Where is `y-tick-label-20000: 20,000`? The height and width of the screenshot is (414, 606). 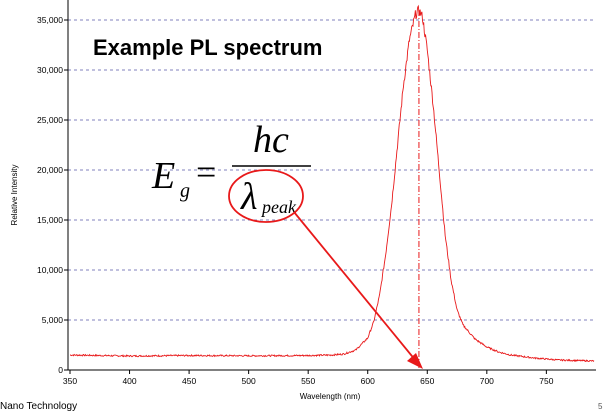
y-tick-label-20000: 20,000 is located at coordinates (50, 170).